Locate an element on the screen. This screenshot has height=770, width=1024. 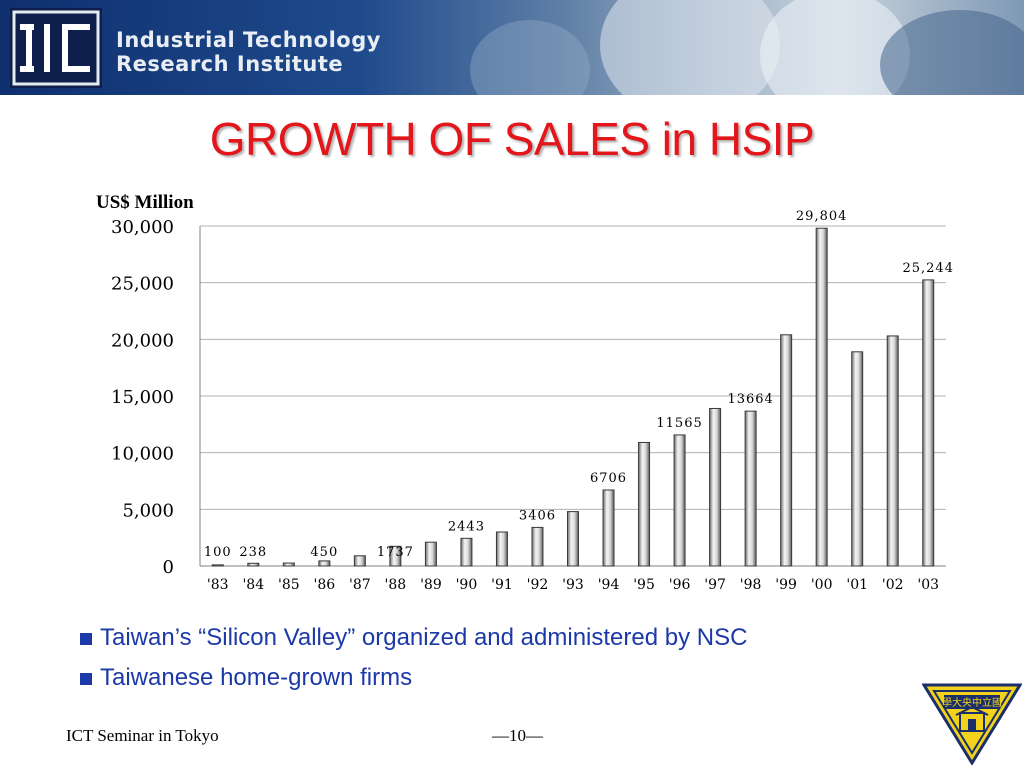
x-tick-label: '00 is located at coordinates (822, 585).